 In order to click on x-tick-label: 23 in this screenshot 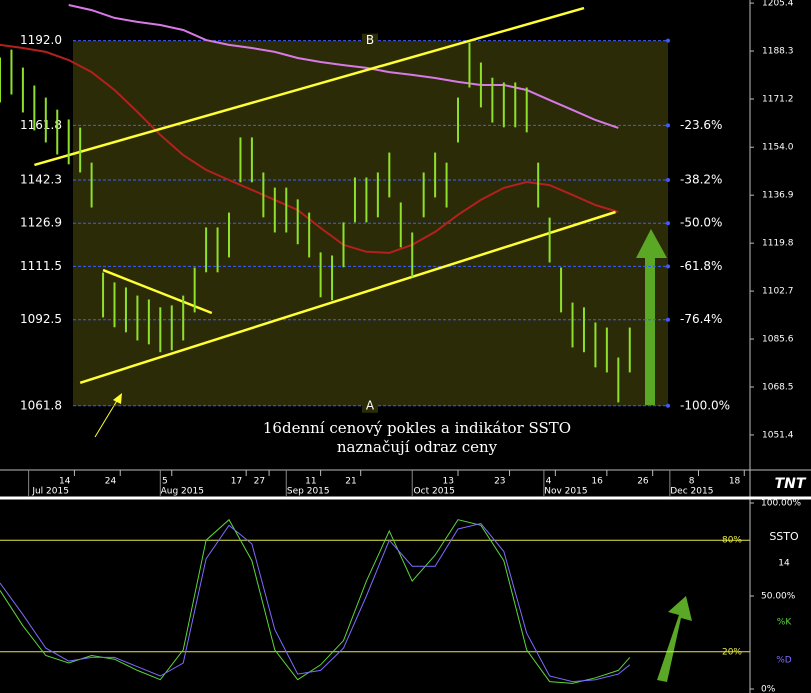, I will do `click(499, 482)`.